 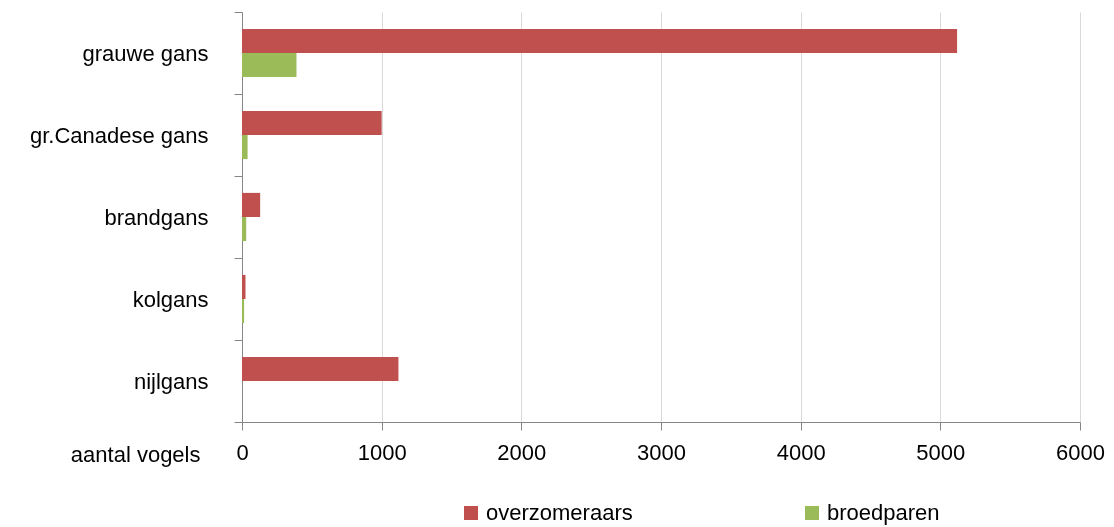 What do you see at coordinates (883, 512) in the screenshot?
I see `legend-label: broedparen` at bounding box center [883, 512].